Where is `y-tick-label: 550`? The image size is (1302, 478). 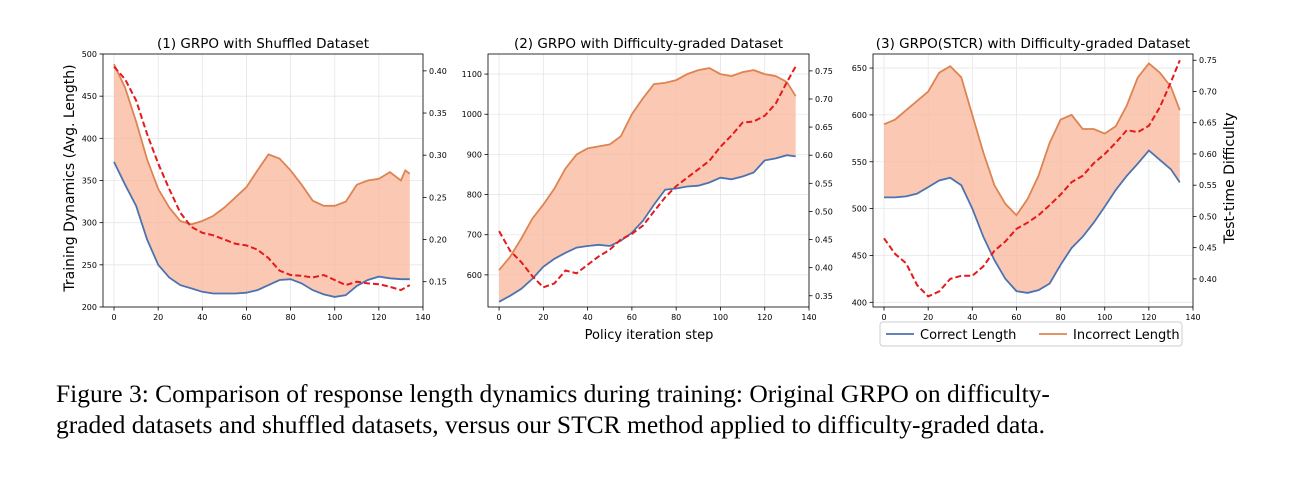
y-tick-label: 550 is located at coordinates (859, 162).